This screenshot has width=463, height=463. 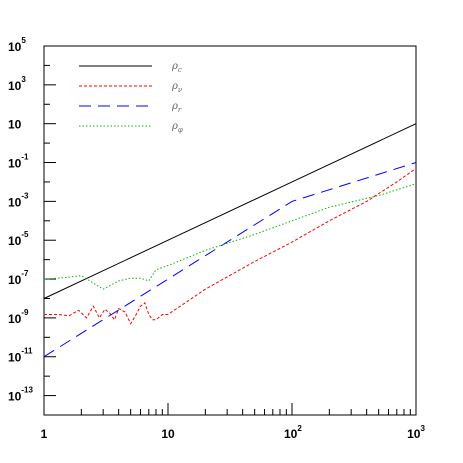 I want to click on x-tick-labels: 1 10 10² 10³, so click(x=233, y=432).